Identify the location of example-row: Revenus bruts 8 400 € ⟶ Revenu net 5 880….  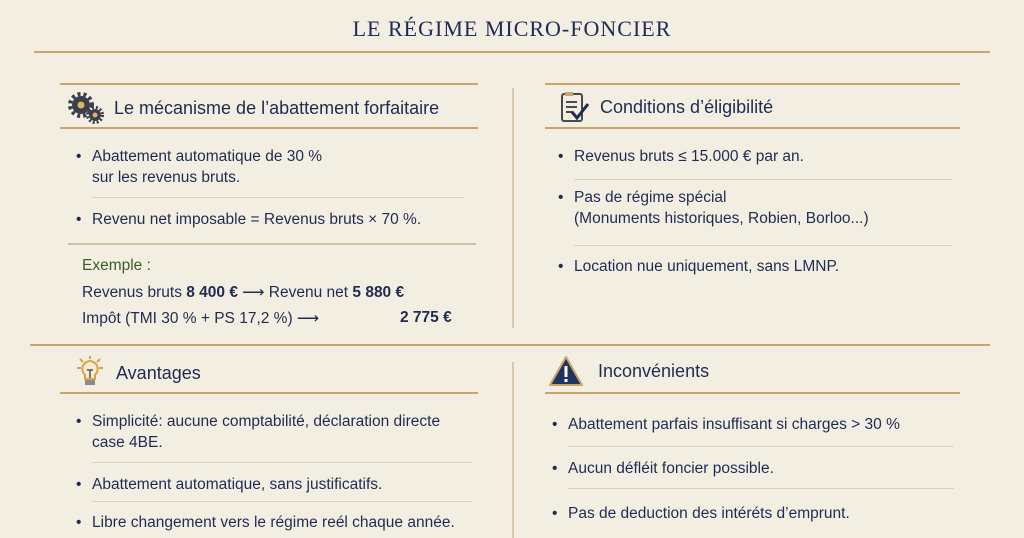
(243, 292).